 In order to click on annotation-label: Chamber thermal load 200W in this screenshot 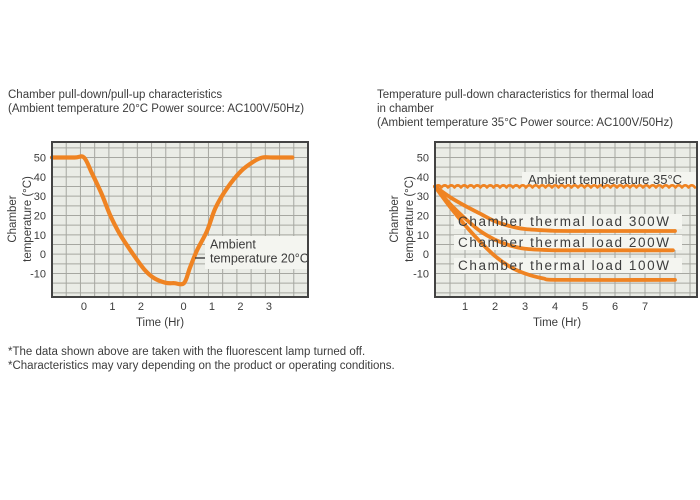, I will do `click(564, 242)`.